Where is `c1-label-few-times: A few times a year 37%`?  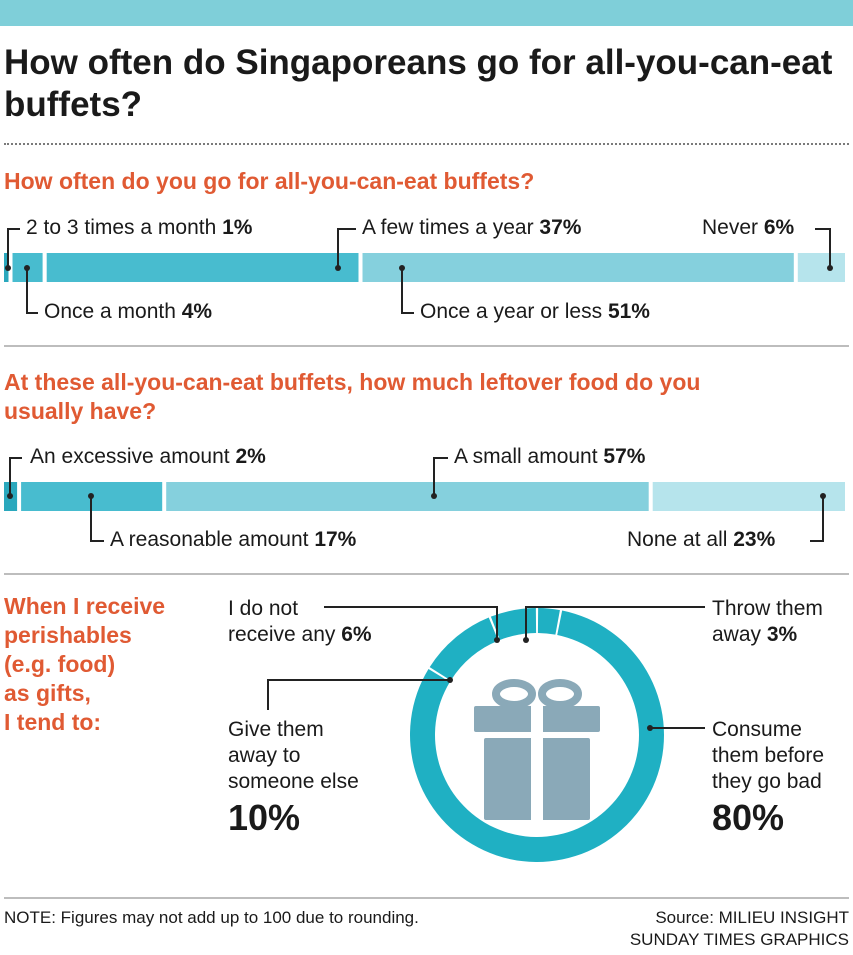
c1-label-few-times: A few times a year 37% is located at coordinates (472, 227).